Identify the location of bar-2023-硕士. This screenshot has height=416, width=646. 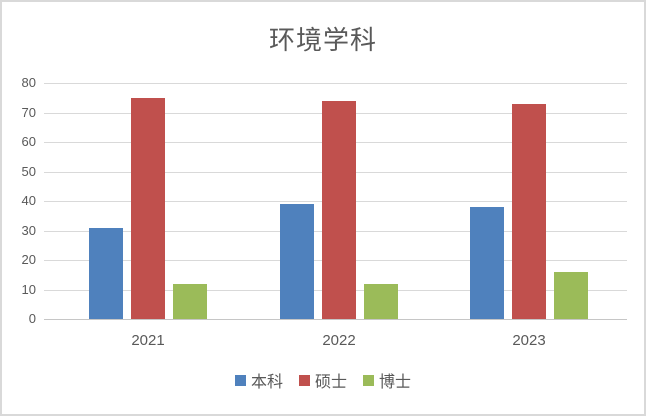
(529, 211).